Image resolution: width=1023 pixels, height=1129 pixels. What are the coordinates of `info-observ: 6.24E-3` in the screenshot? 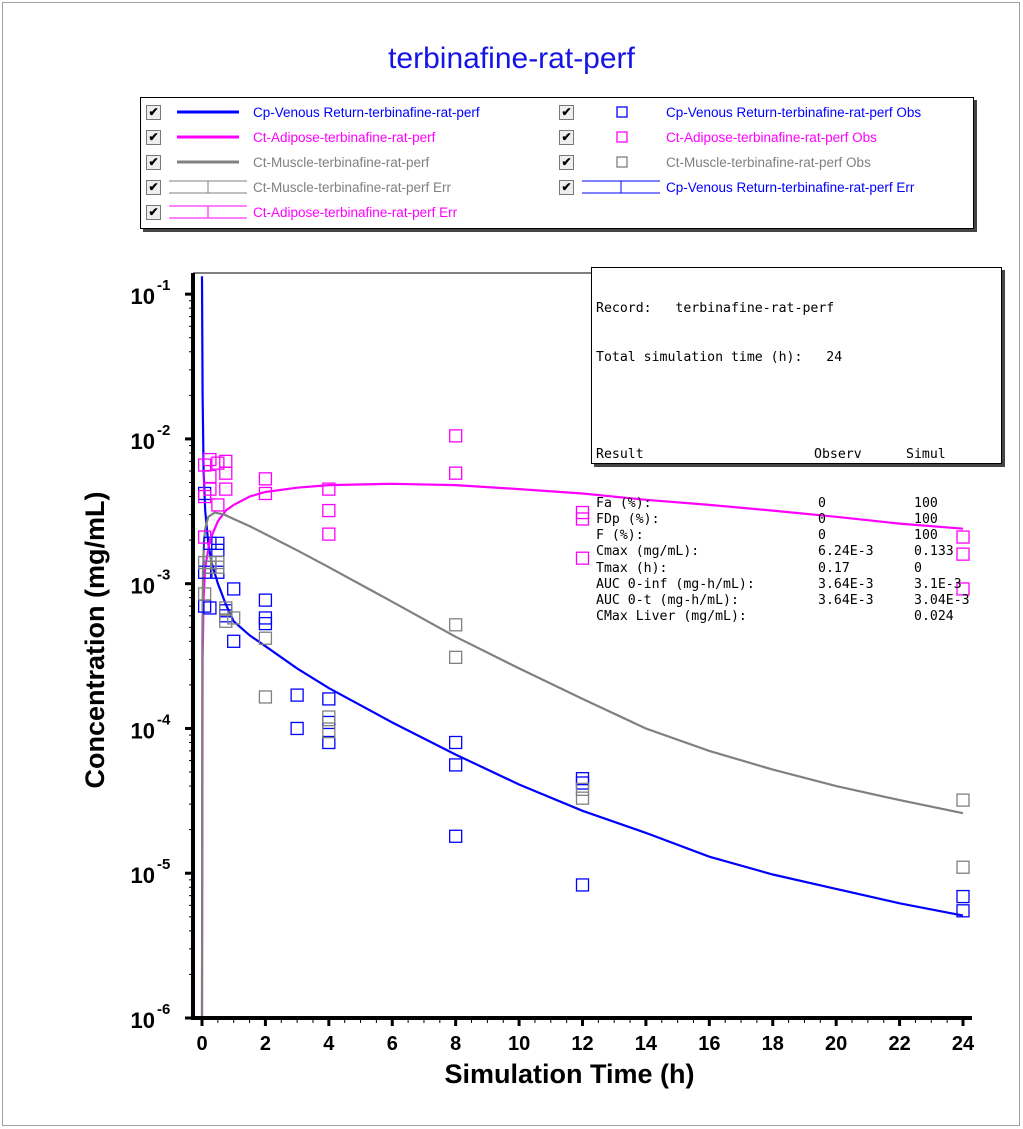 It's located at (846, 552).